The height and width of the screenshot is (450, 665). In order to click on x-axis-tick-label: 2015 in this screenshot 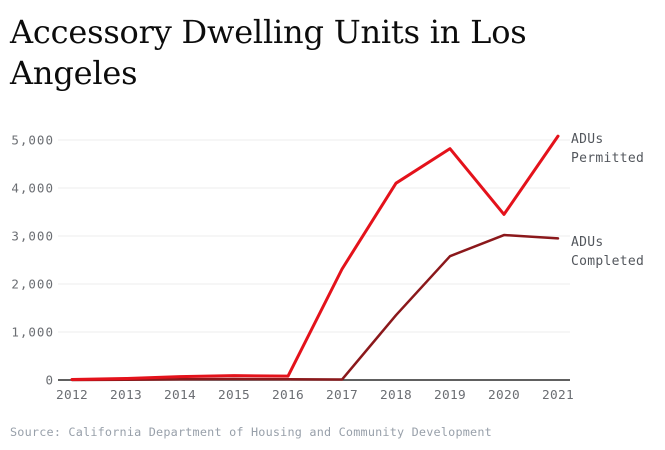, I will do `click(234, 395)`.